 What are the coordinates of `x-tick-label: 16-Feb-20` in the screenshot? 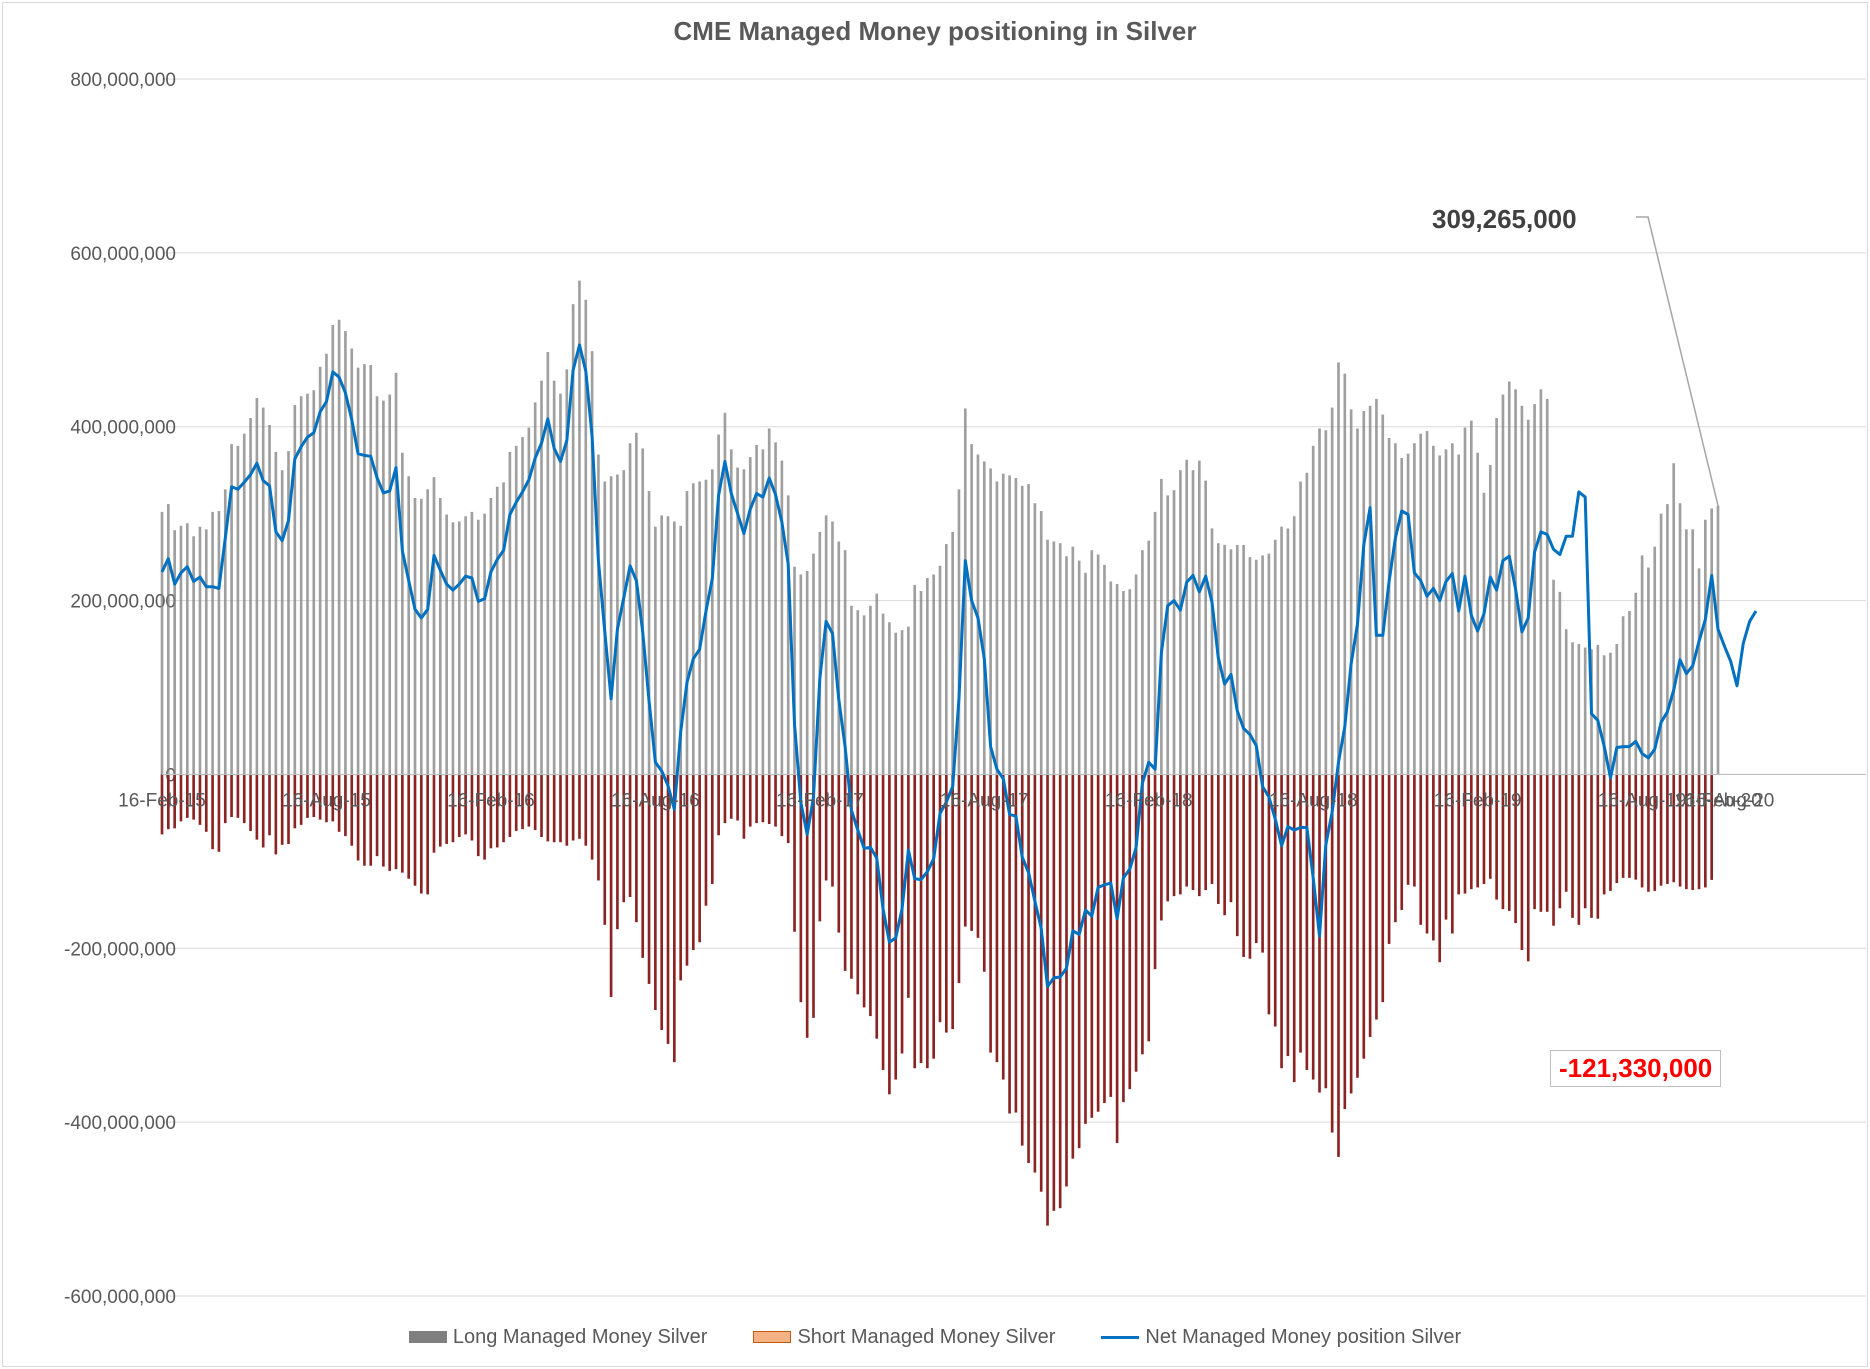 It's located at (1718, 800).